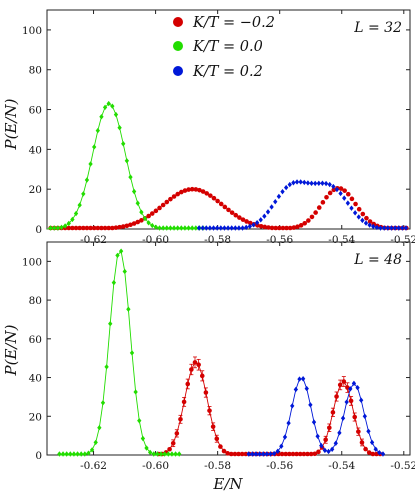  I want to click on x-tick-label: -0.60, so click(155, 466).